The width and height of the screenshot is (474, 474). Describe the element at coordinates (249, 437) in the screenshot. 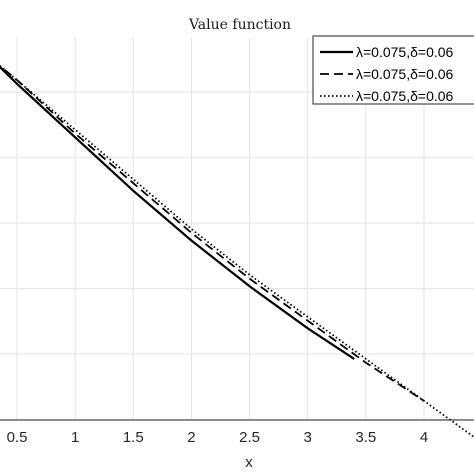

I see `x-tick-label: 2.5` at that location.